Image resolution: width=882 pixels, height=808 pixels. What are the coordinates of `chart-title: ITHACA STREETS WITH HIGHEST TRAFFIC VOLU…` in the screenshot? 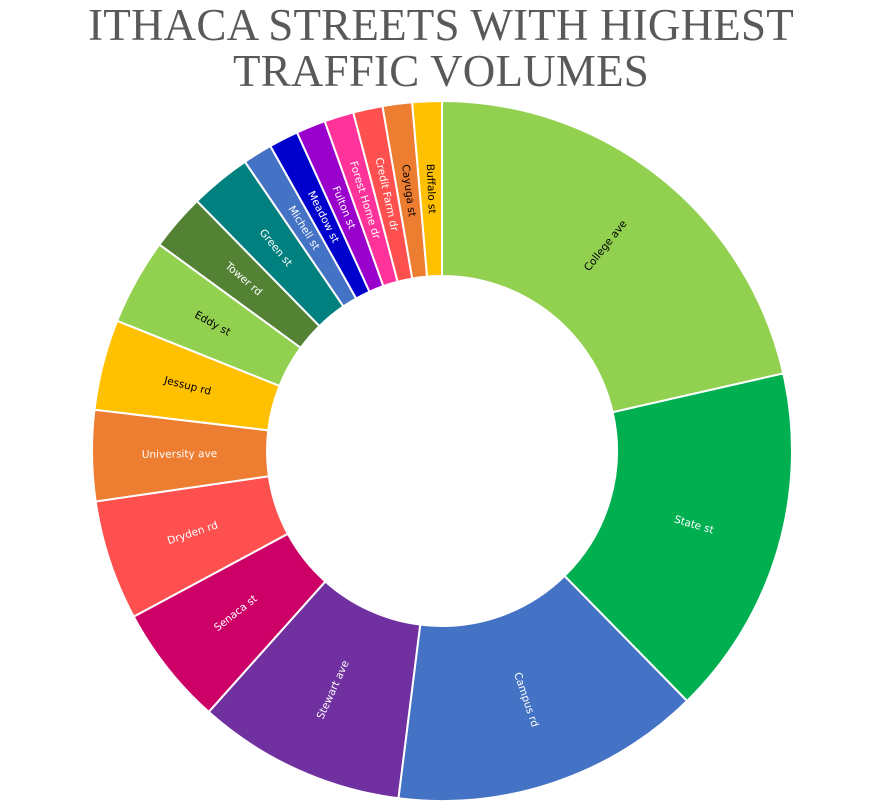 It's located at (441, 48).